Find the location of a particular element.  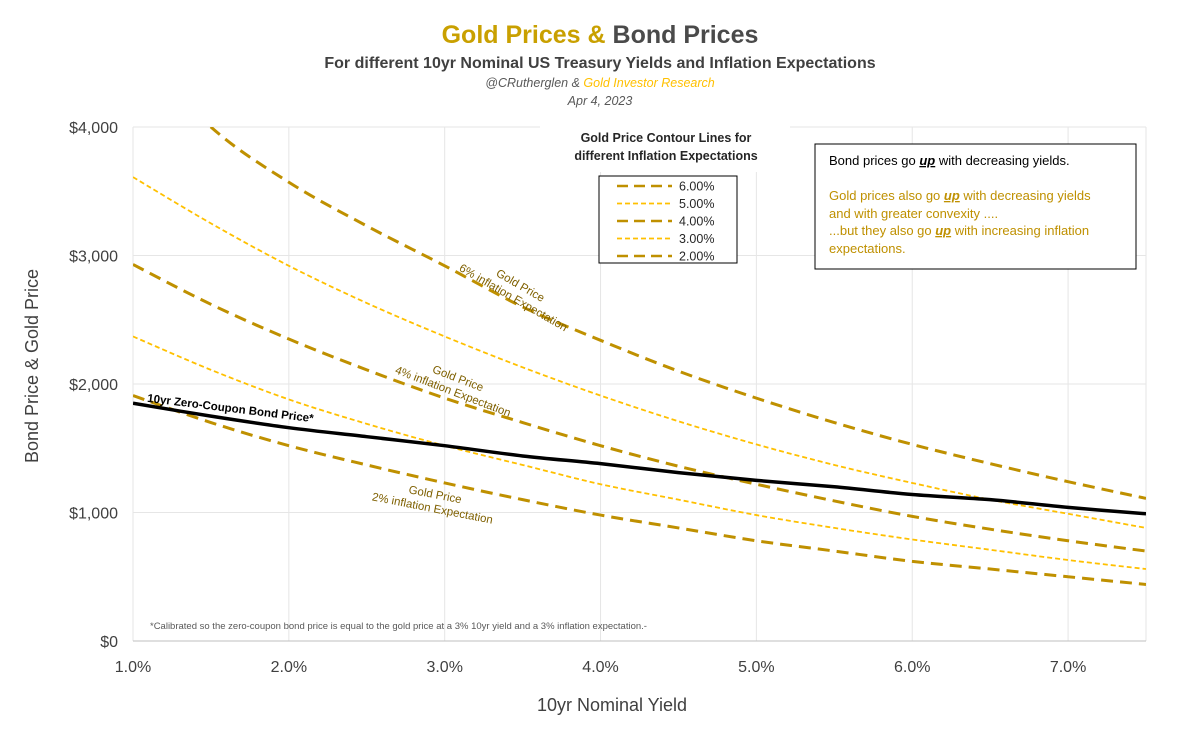

legend-box is located at coordinates (668, 219).